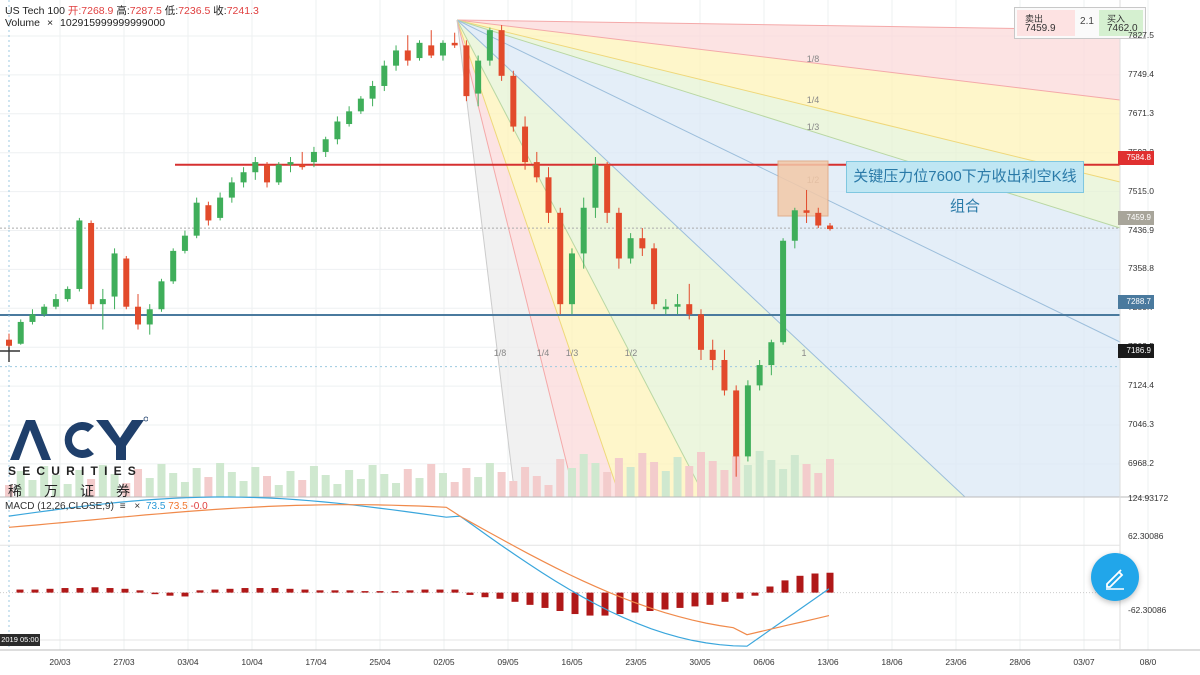 The image size is (1200, 675). What do you see at coordinates (1087, 21) in the screenshot?
I see `spread-value: 2.1` at bounding box center [1087, 21].